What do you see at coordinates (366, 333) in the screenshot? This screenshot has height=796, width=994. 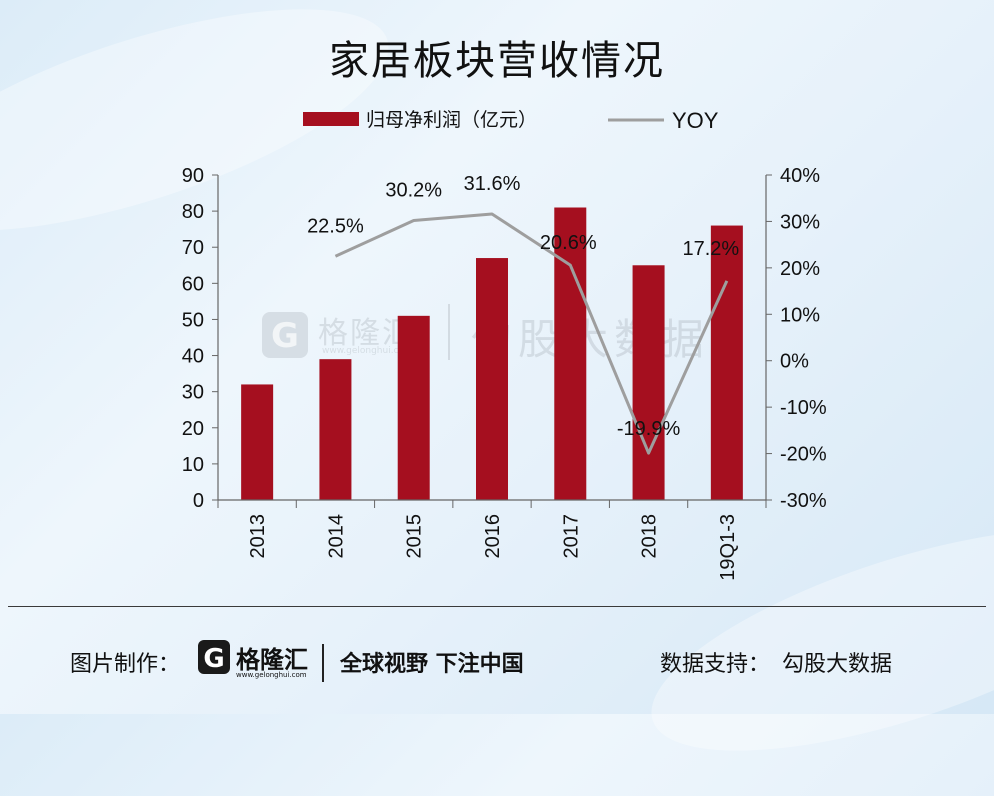 I see `watermark-brand: 格隆汇` at bounding box center [366, 333].